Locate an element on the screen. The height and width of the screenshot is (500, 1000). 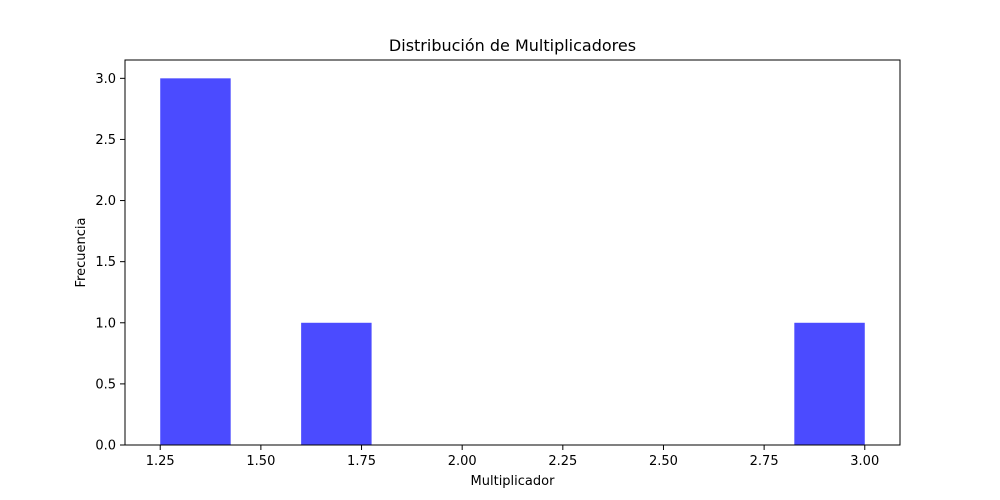
y-axis-ticks: 0.0 0.5 1.0 1.5 2.0 2.5 3.0 is located at coordinates (110, 263).